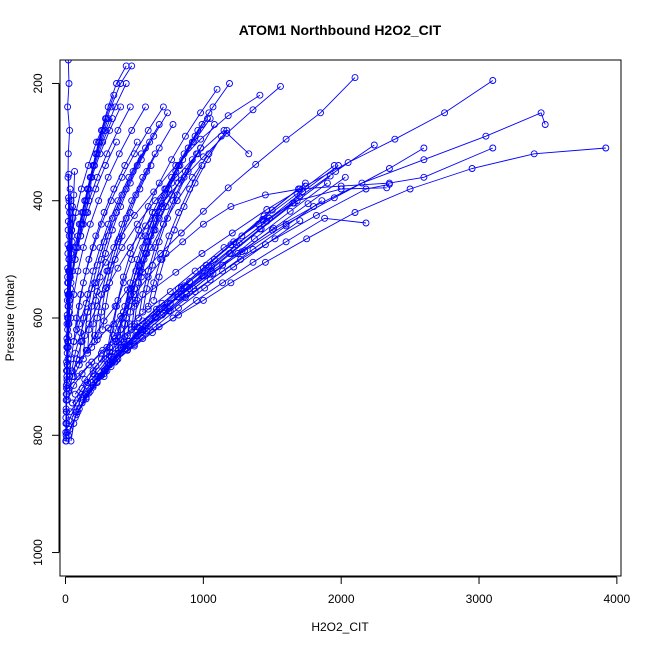 This screenshot has height=650, width=650. What do you see at coordinates (38, 552) in the screenshot?
I see `y-tick-label: 1000` at bounding box center [38, 552].